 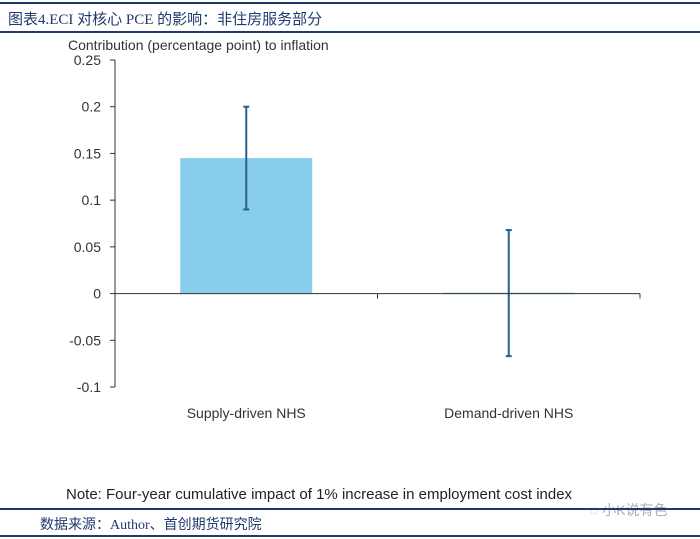 I want to click on y-tick-label: -0.05, so click(x=85, y=340).